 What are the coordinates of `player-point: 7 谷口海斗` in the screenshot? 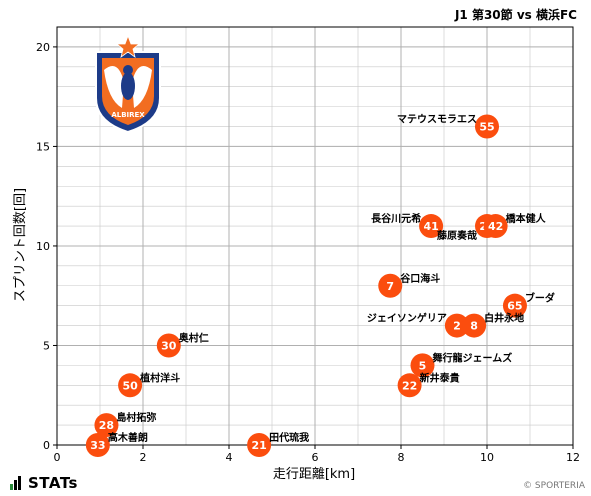 It's located at (409, 285).